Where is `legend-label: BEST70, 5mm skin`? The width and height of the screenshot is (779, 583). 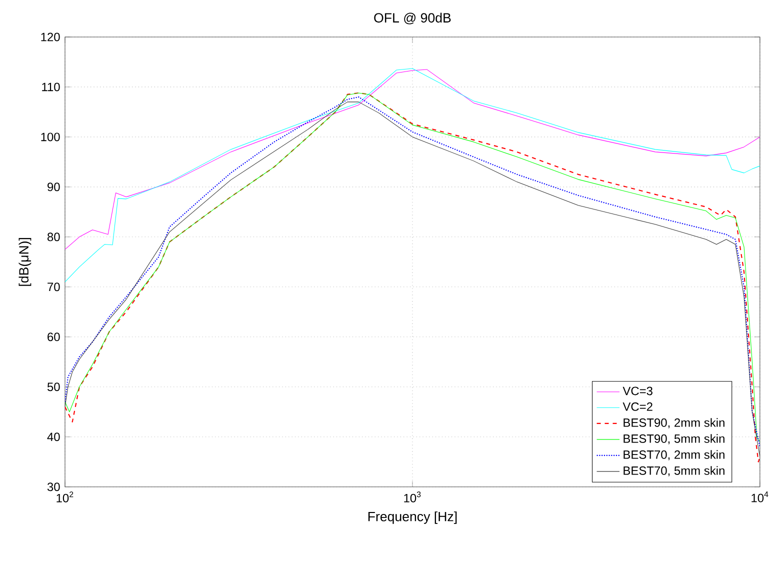
legend-label: BEST70, 5mm skin is located at coordinates (674, 471).